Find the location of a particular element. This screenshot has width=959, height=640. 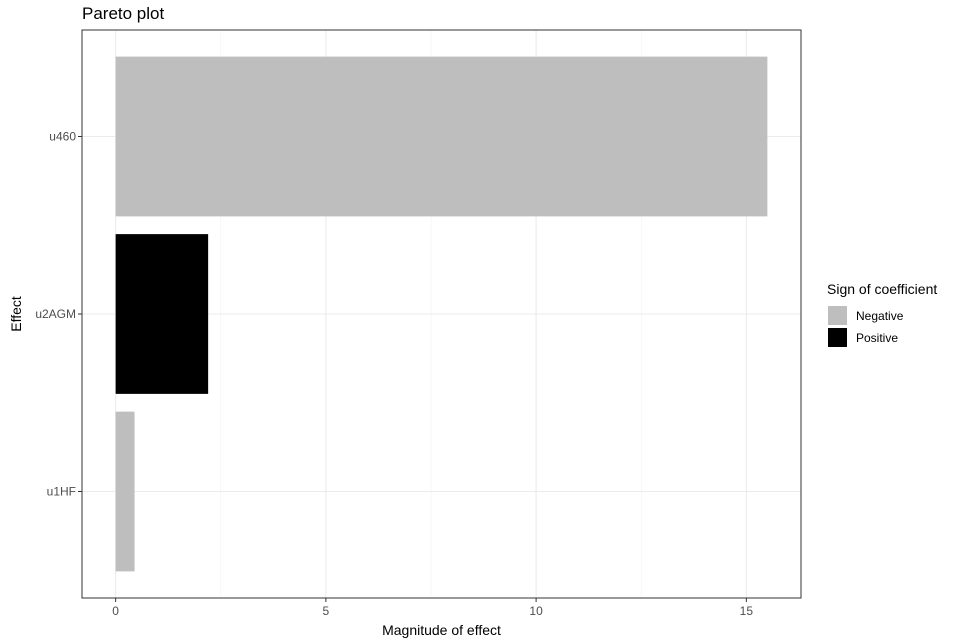

x-axis-ticks: 0 5 10 15 is located at coordinates (432, 608).